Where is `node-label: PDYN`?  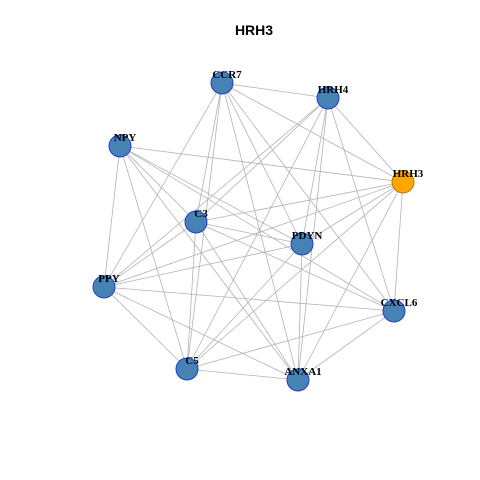 node-label: PDYN is located at coordinates (307, 236).